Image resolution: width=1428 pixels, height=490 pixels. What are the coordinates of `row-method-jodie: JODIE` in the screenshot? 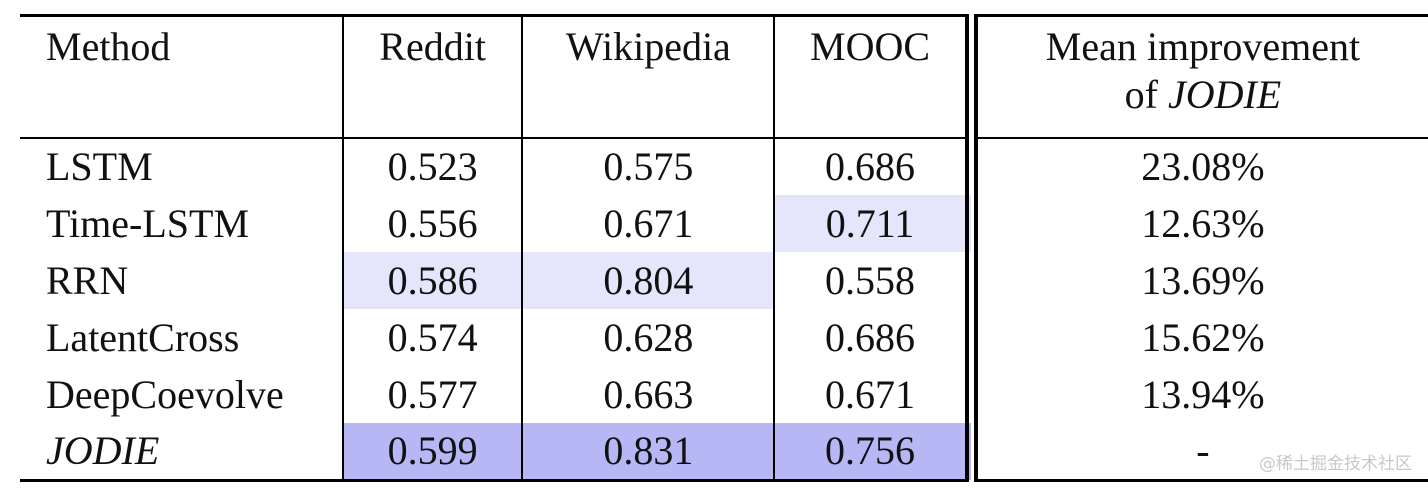 It's located at (181, 452).